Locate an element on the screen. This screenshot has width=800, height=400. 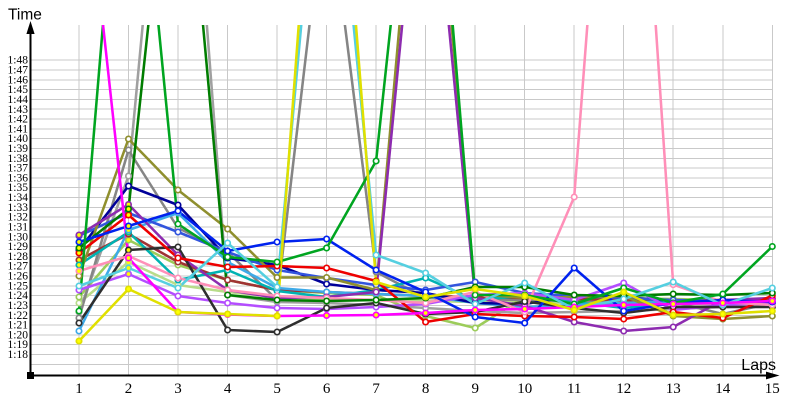
svg-text: 1:42 is located at coordinates (18, 120).